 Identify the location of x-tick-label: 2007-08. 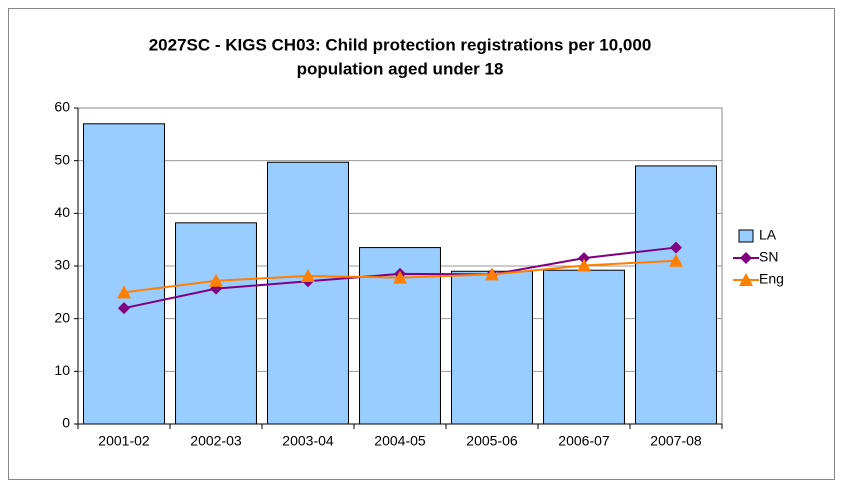
(676, 441).